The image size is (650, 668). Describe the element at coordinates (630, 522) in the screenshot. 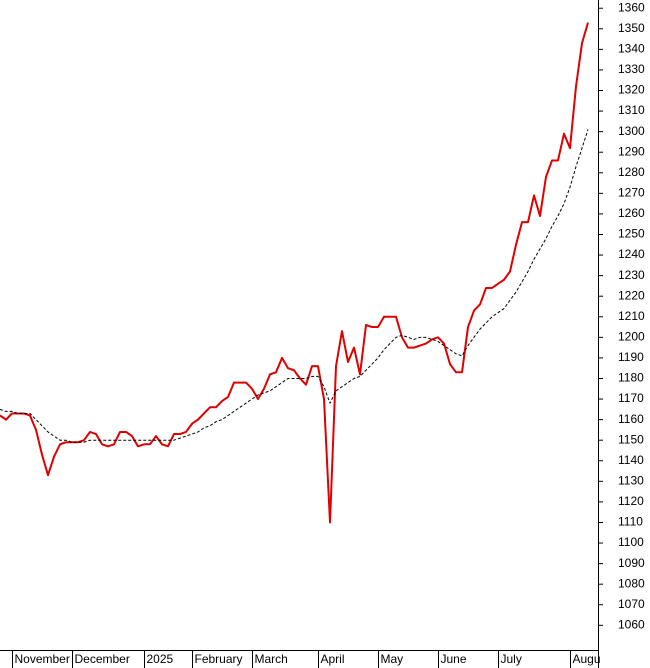

I see `y-tick-label: 1110` at that location.